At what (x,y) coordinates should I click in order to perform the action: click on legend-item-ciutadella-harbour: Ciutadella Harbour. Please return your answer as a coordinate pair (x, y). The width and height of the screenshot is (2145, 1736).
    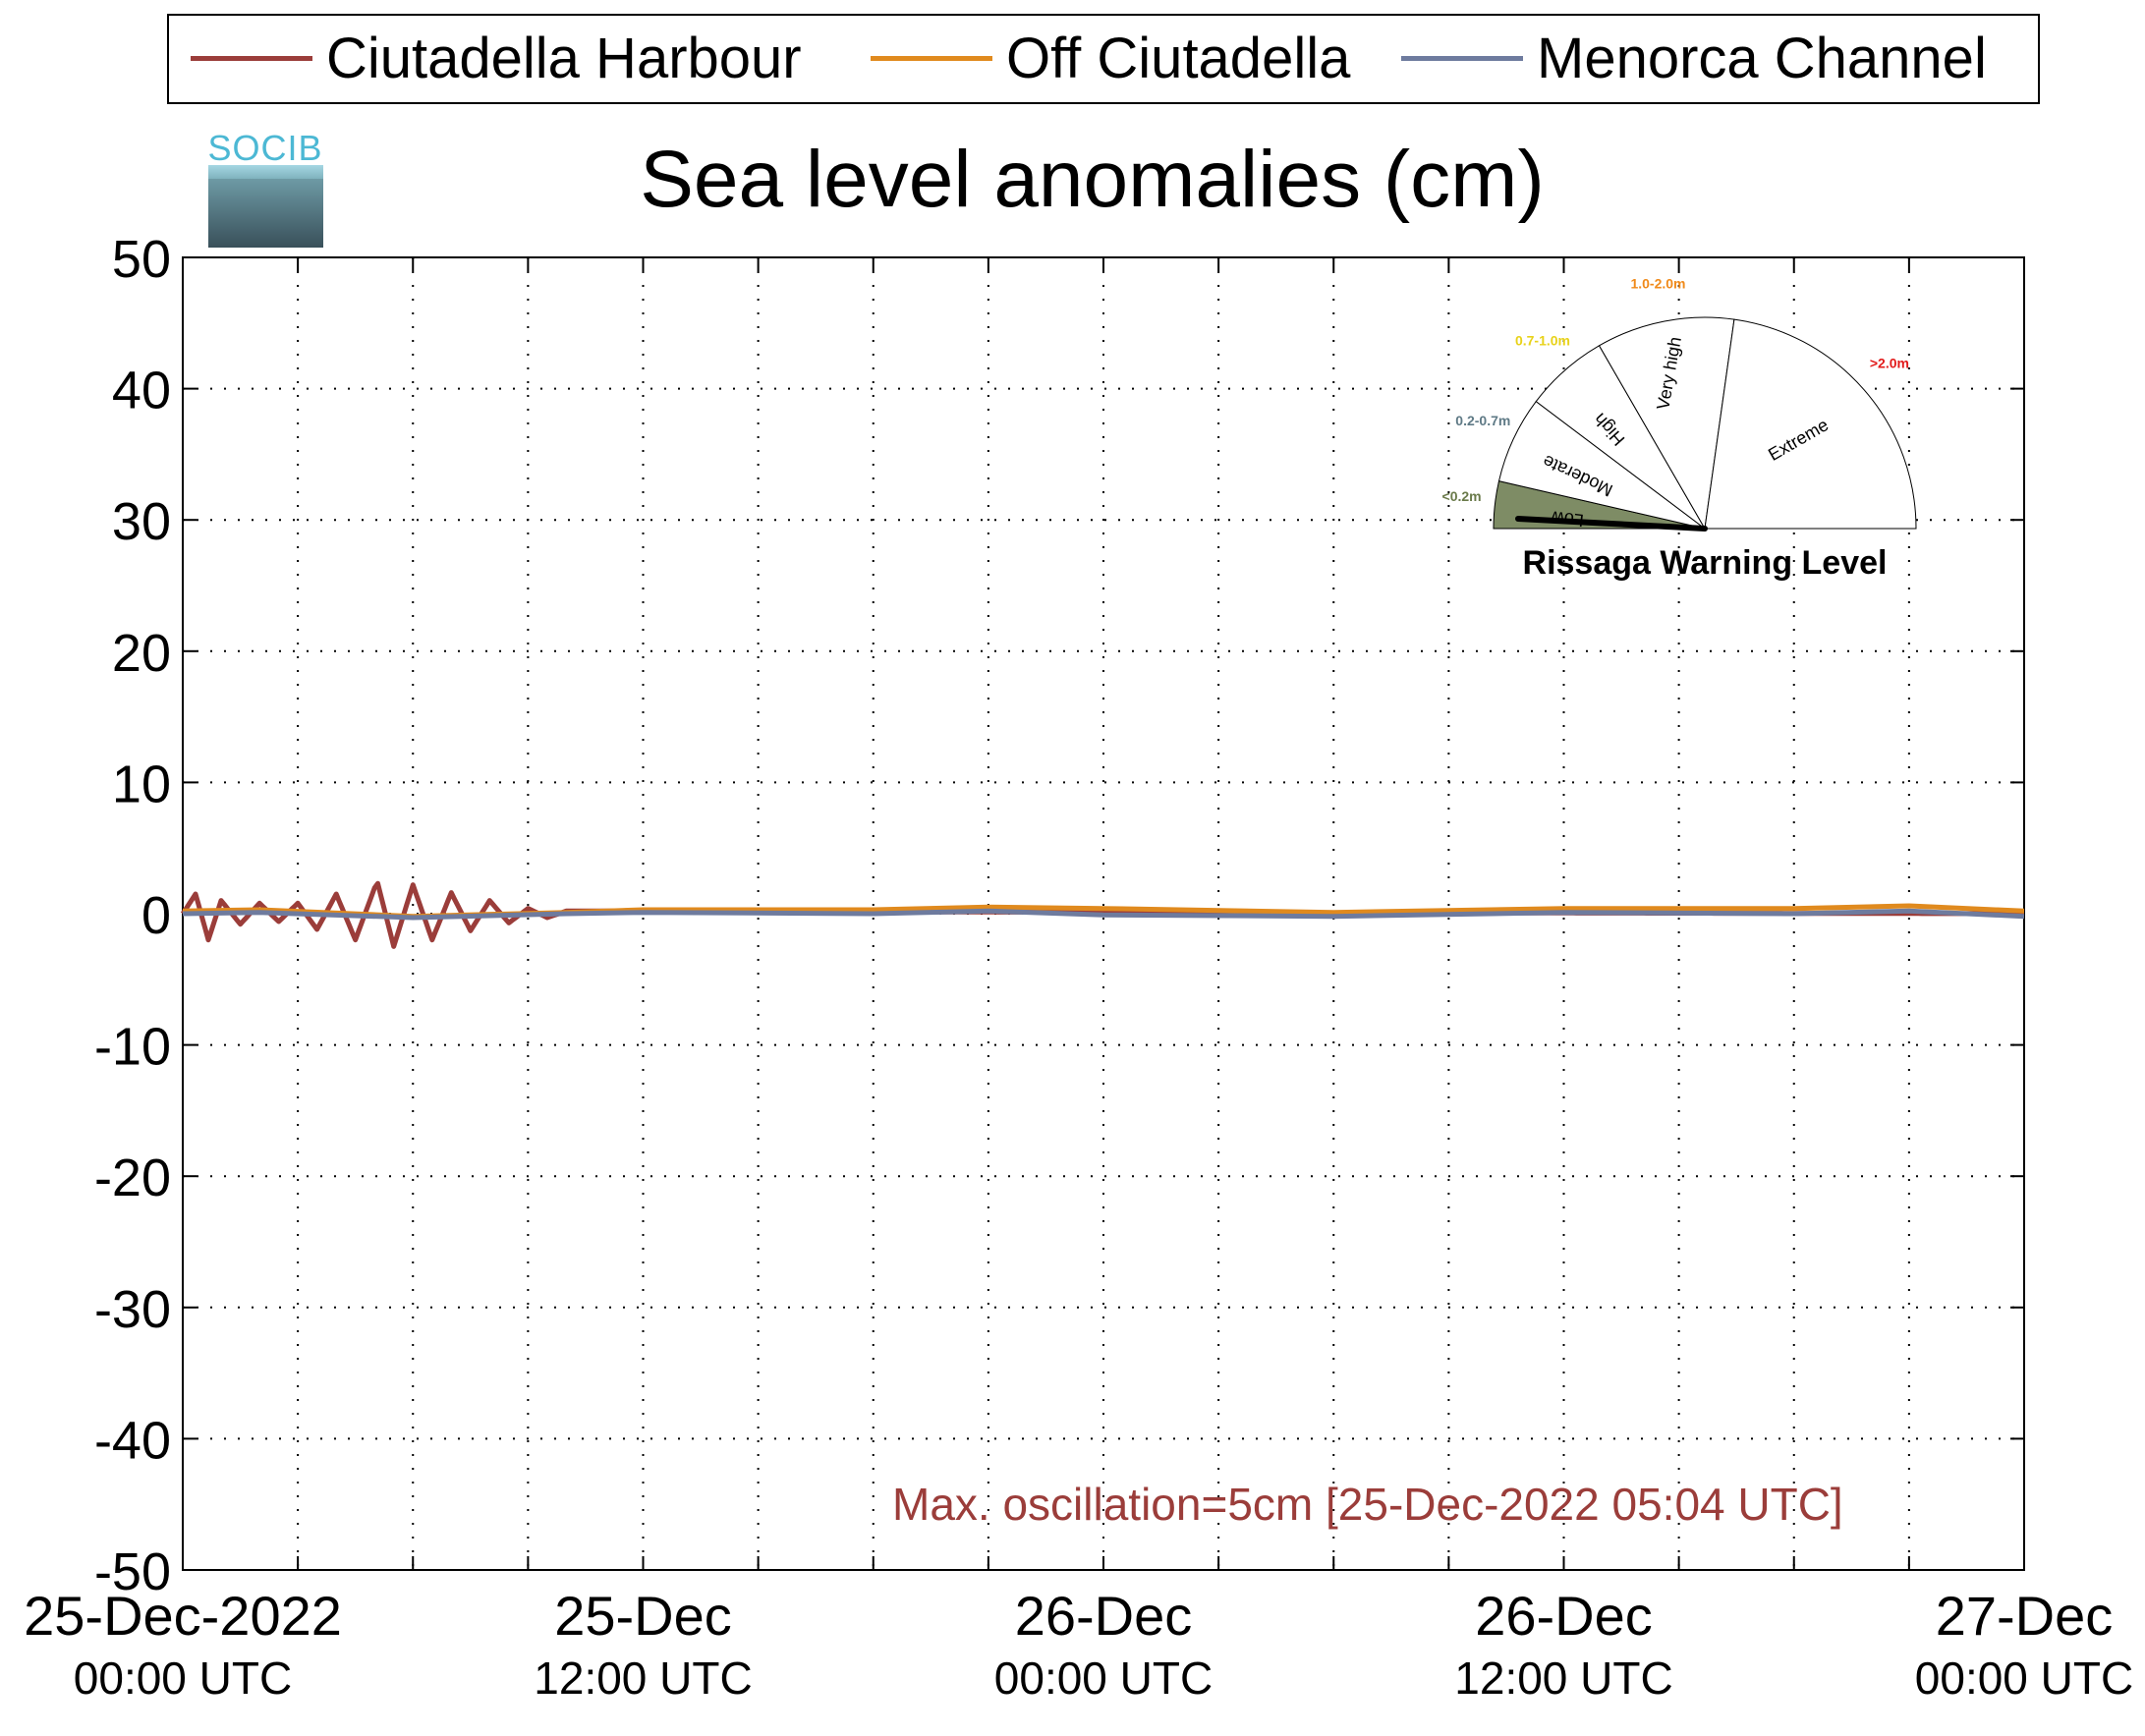
    Looking at the image, I should click on (496, 58).